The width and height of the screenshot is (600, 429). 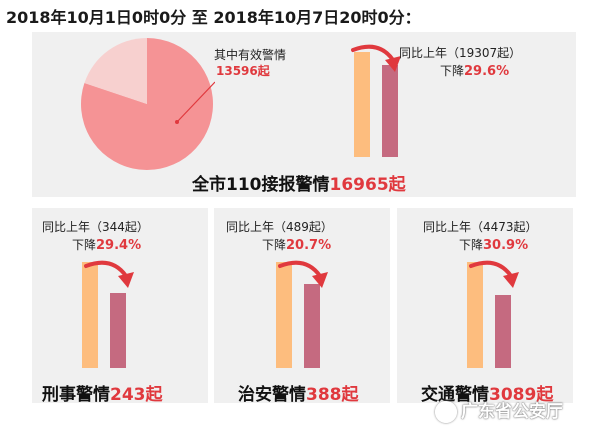 I want to click on pie-slice-effective, so click(x=146, y=104).